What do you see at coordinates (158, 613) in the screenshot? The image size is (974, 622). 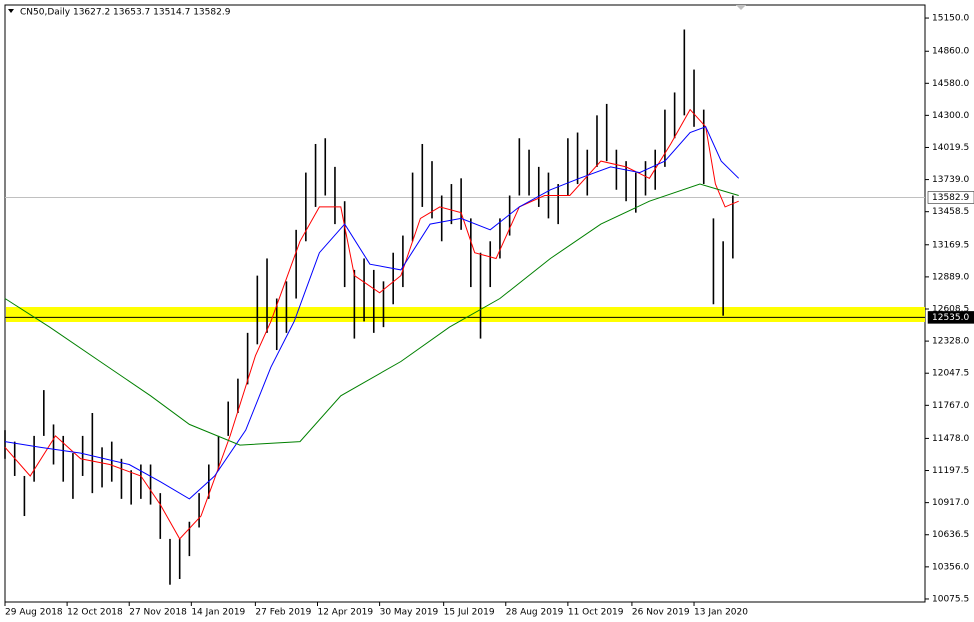 I see `x-tick-label: 27 Nov 2018` at bounding box center [158, 613].